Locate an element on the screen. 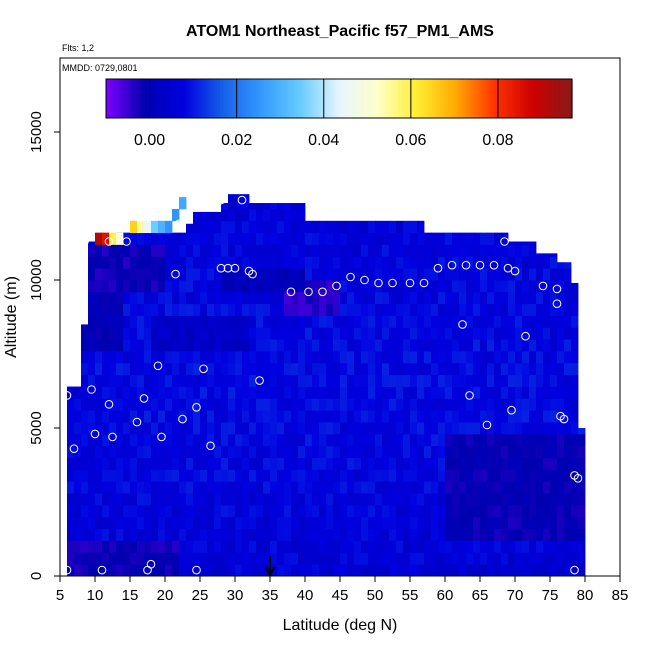  heatmap-cell-high is located at coordinates (113, 238).